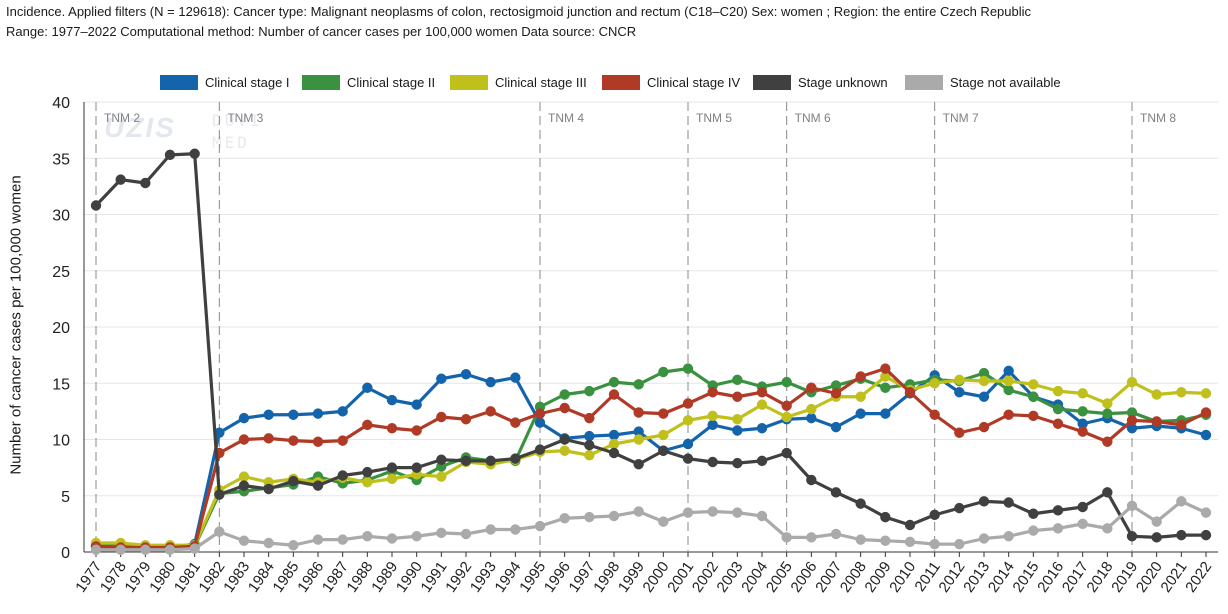  I want to click on duvi-med-watermark: DUVI MED, so click(237, 132).